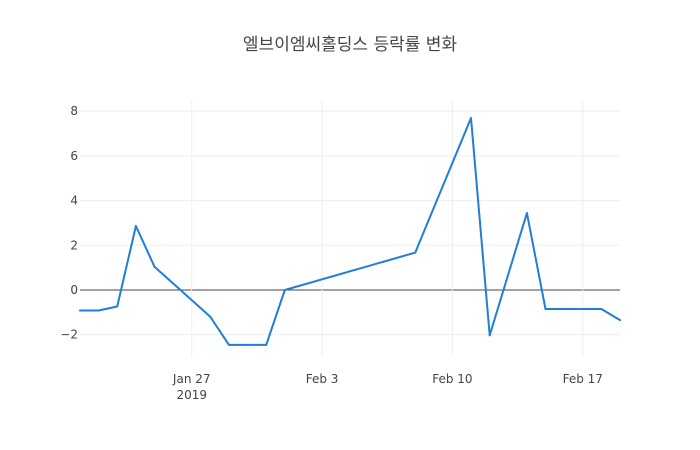 The height and width of the screenshot is (450, 700). I want to click on x-tick-label: Feb 10, so click(452, 379).